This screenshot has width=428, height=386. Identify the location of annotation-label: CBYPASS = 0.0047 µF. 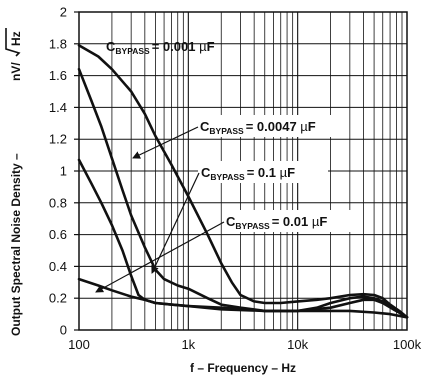
(258, 127).